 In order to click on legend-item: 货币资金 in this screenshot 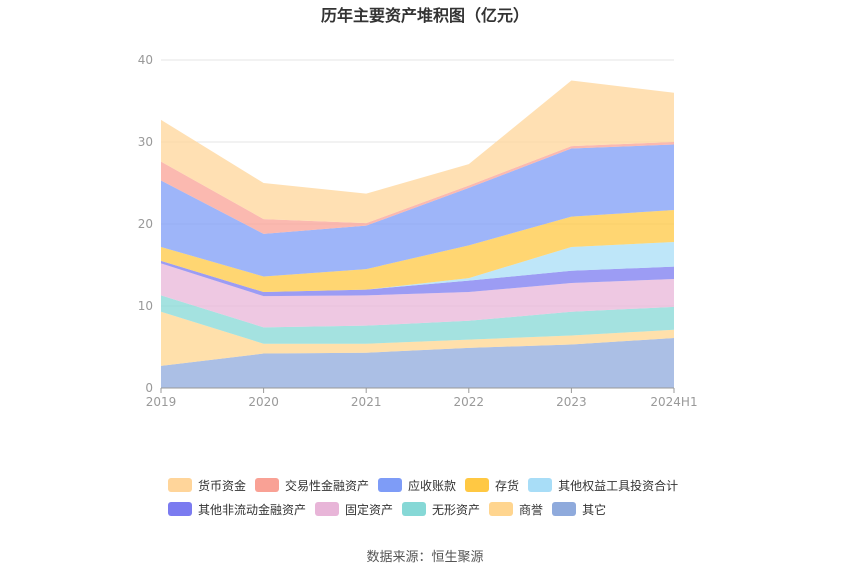, I will do `click(207, 485)`.